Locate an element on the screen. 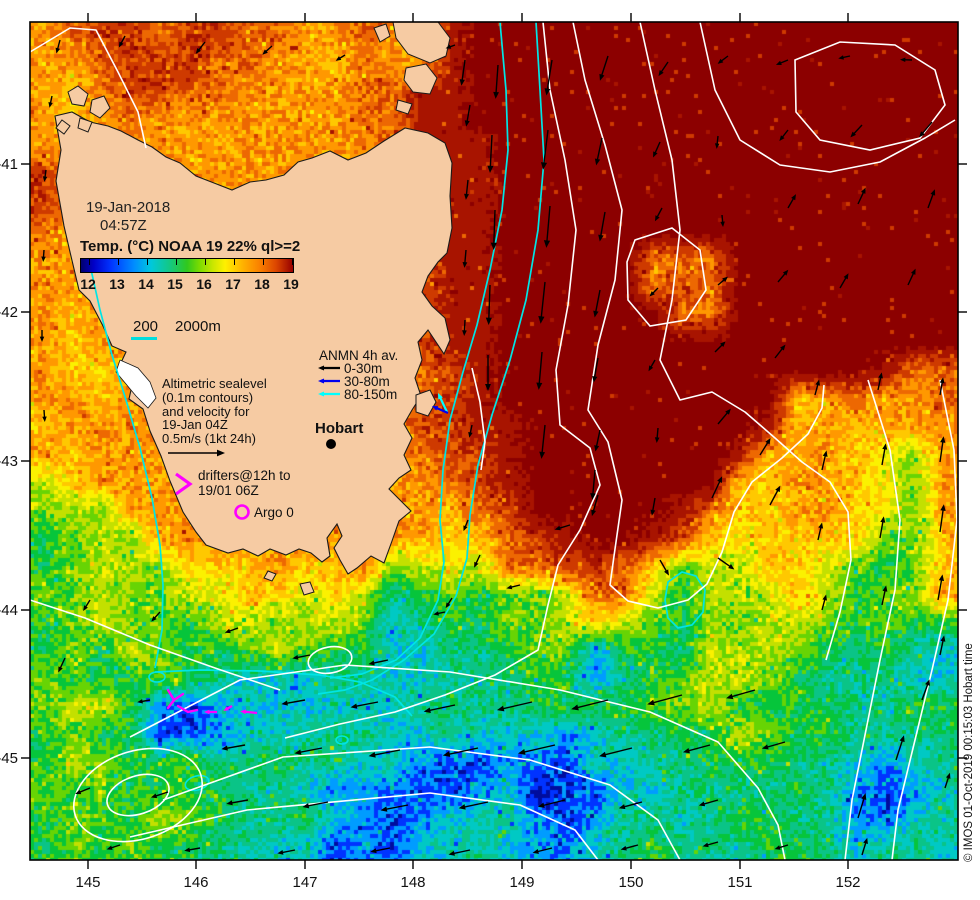 The width and height of the screenshot is (980, 900). colorbar-tick-label: 18 is located at coordinates (262, 284).